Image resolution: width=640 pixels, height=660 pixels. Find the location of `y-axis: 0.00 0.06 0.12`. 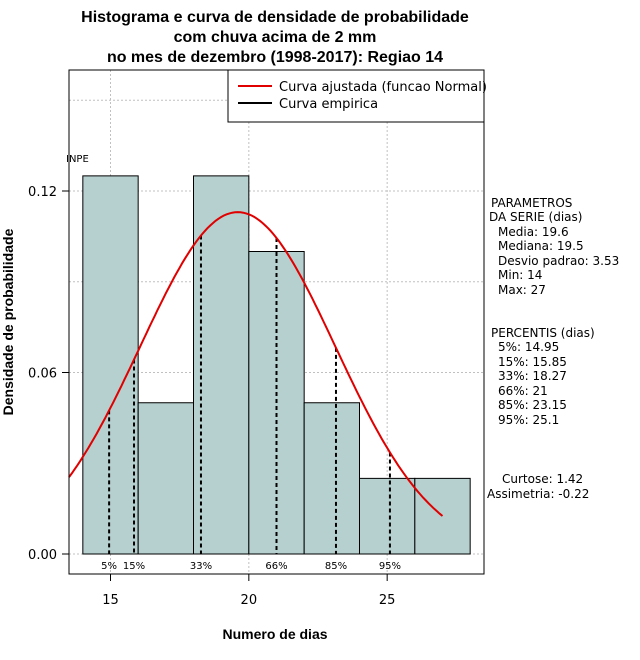

y-axis: 0.00 0.06 0.12 is located at coordinates (49, 374).